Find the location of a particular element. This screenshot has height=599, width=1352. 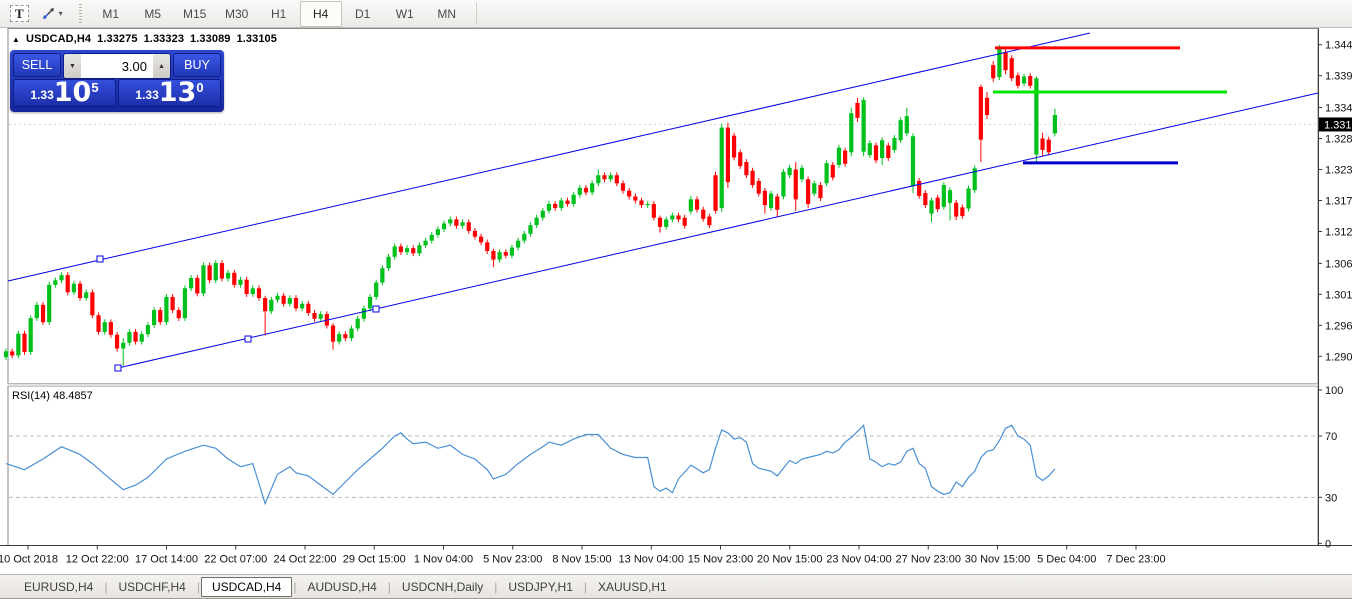

timeframe-button-H1: H1 is located at coordinates (279, 13).